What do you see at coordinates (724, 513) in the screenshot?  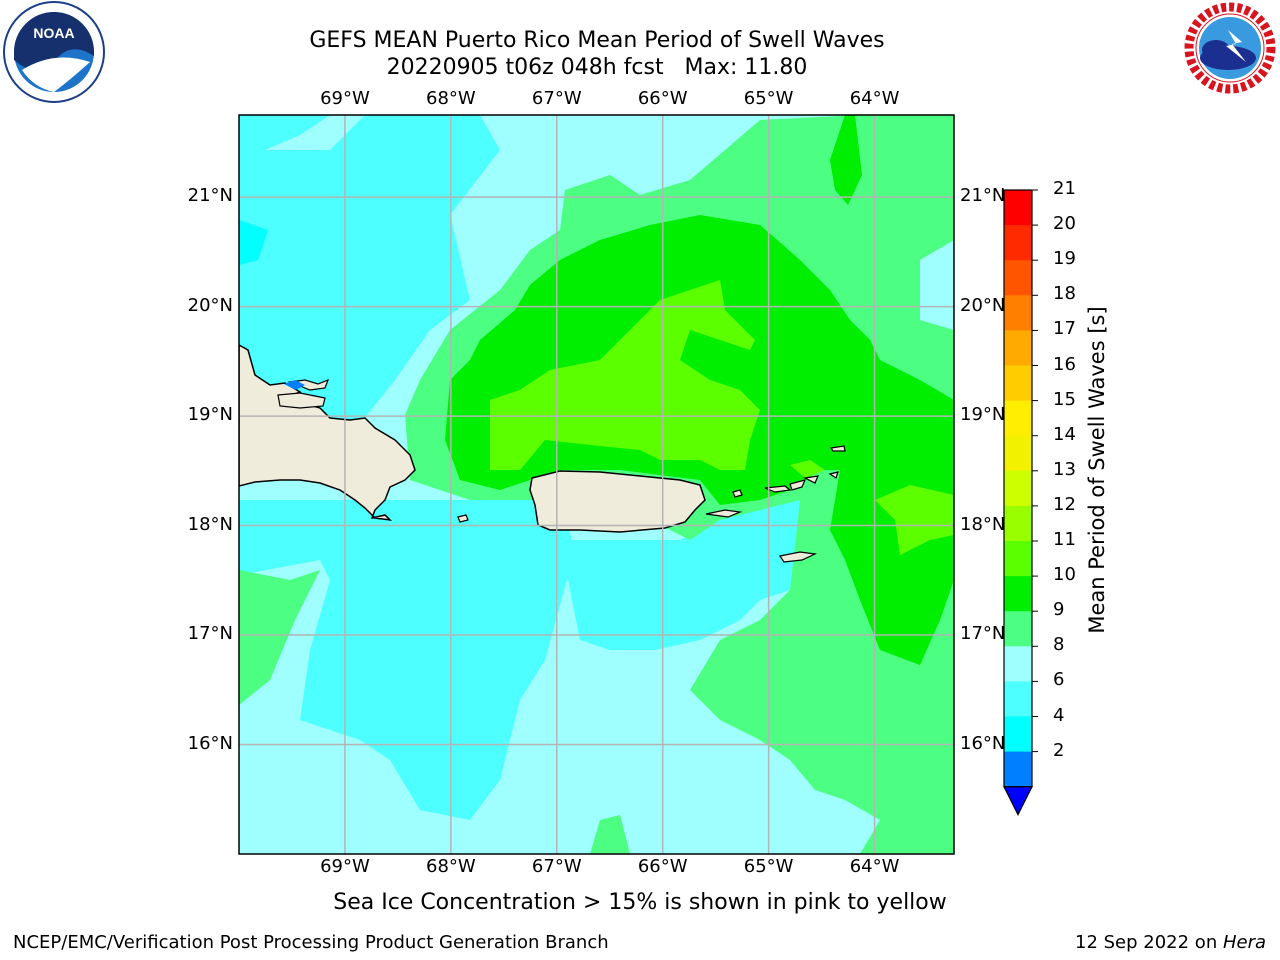 I see `land-vieques` at bounding box center [724, 513].